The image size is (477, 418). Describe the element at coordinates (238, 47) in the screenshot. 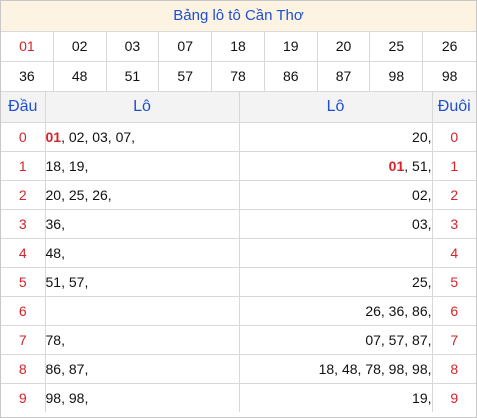

I see `result-number: 18` at that location.